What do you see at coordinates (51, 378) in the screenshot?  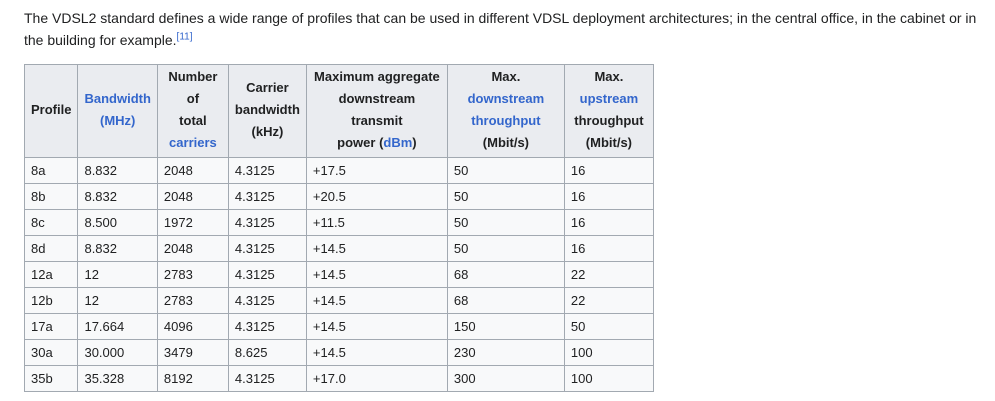 I see `cell-profile: 35b` at bounding box center [51, 378].